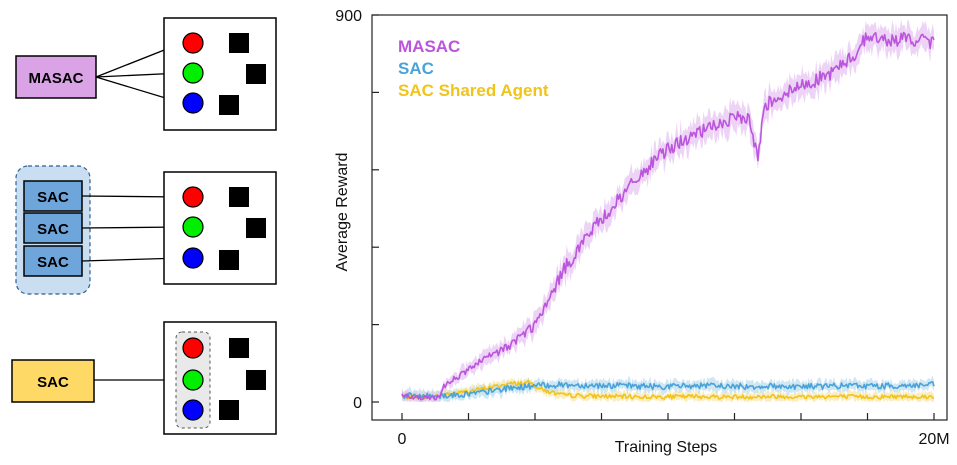 This screenshot has height=465, width=957. What do you see at coordinates (146, 74) in the screenshot?
I see `panel-masac: MASAC` at bounding box center [146, 74].